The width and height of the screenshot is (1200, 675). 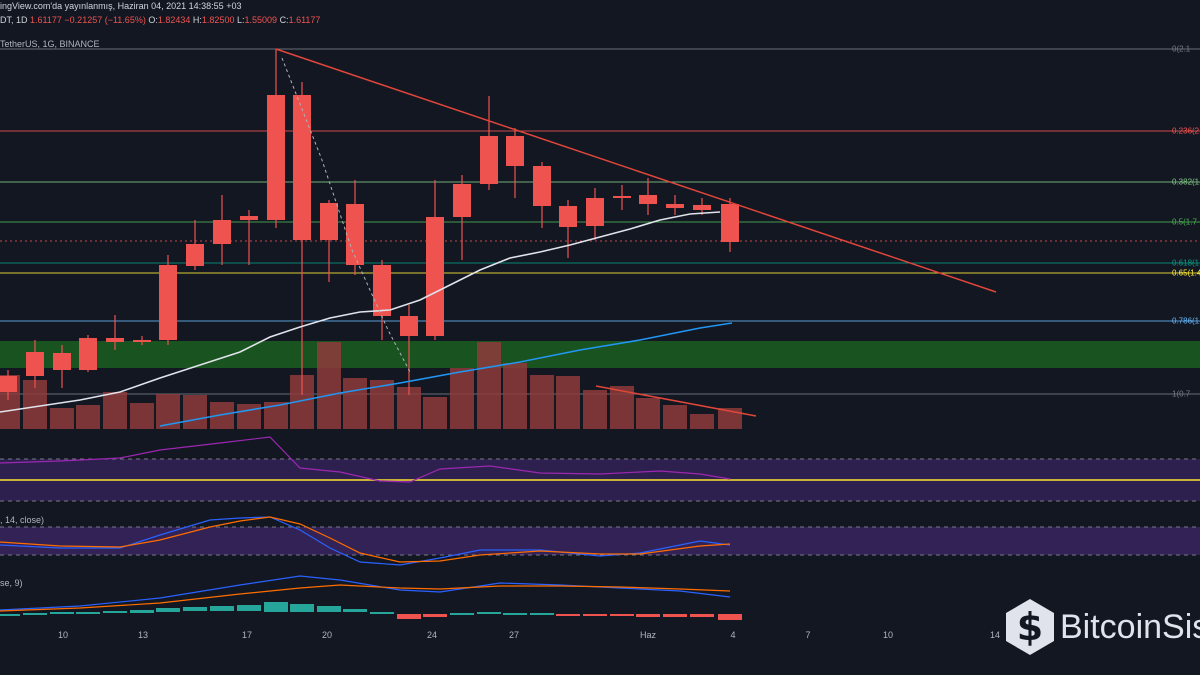 What do you see at coordinates (733, 635) in the screenshot?
I see `x-axis-label: 4` at bounding box center [733, 635].